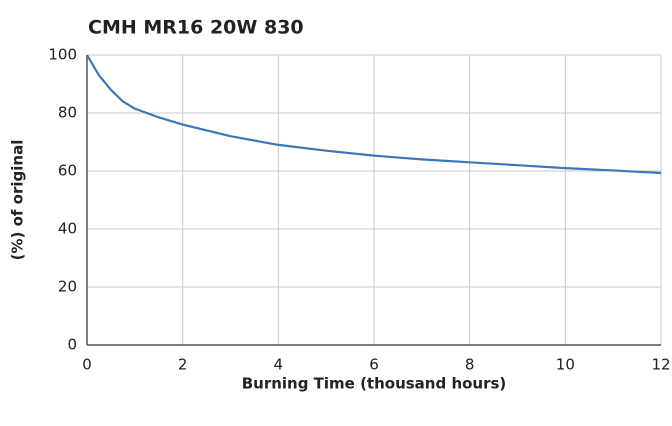  Describe the element at coordinates (565, 365) in the screenshot. I see `x-tick-label: 10` at that location.